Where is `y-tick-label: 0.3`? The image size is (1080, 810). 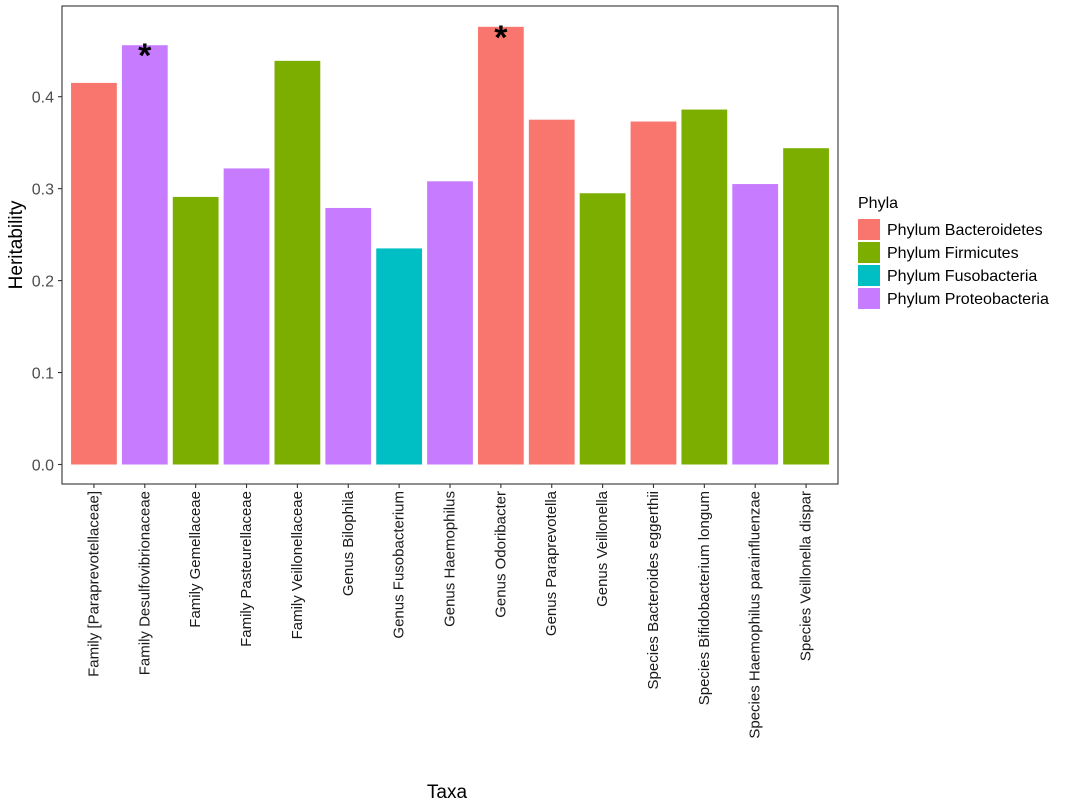 y-tick-label: 0.3 is located at coordinates (43, 190).